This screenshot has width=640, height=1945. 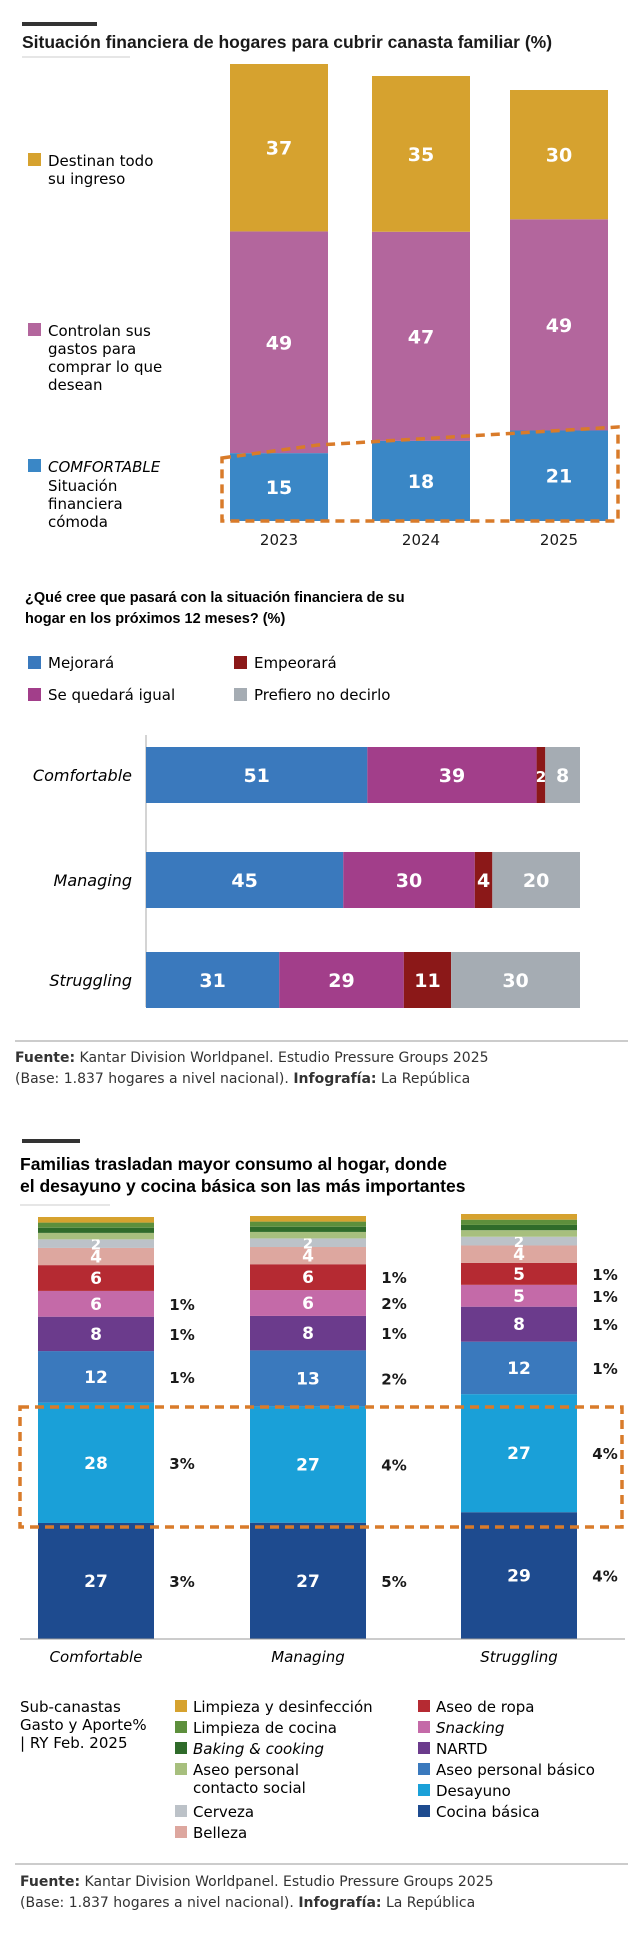 I want to click on legend-swatch-limpieza-y-desinfeccion, so click(x=181, y=1706).